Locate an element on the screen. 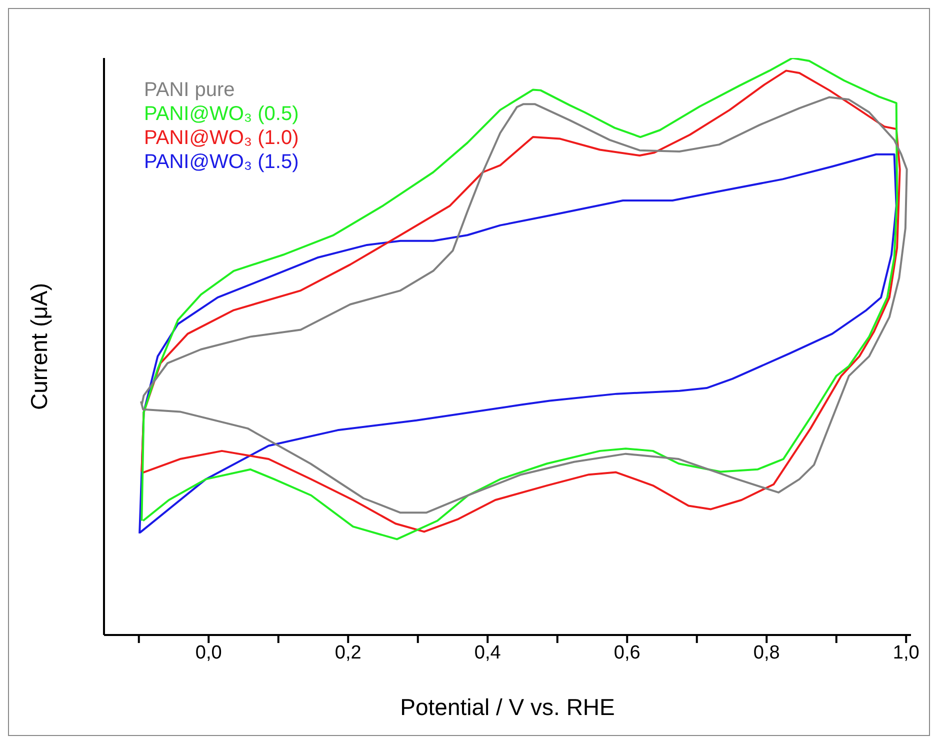 The image size is (938, 744). x-tick-label: 0,2 is located at coordinates (348, 653).